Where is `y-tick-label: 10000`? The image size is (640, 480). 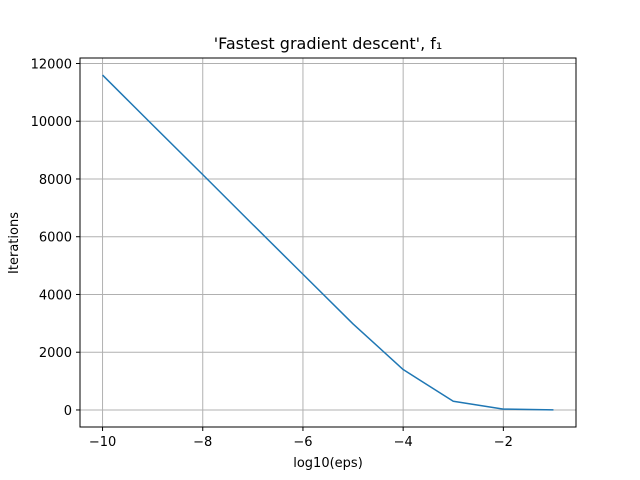 y-tick-label: 10000 is located at coordinates (51, 122).